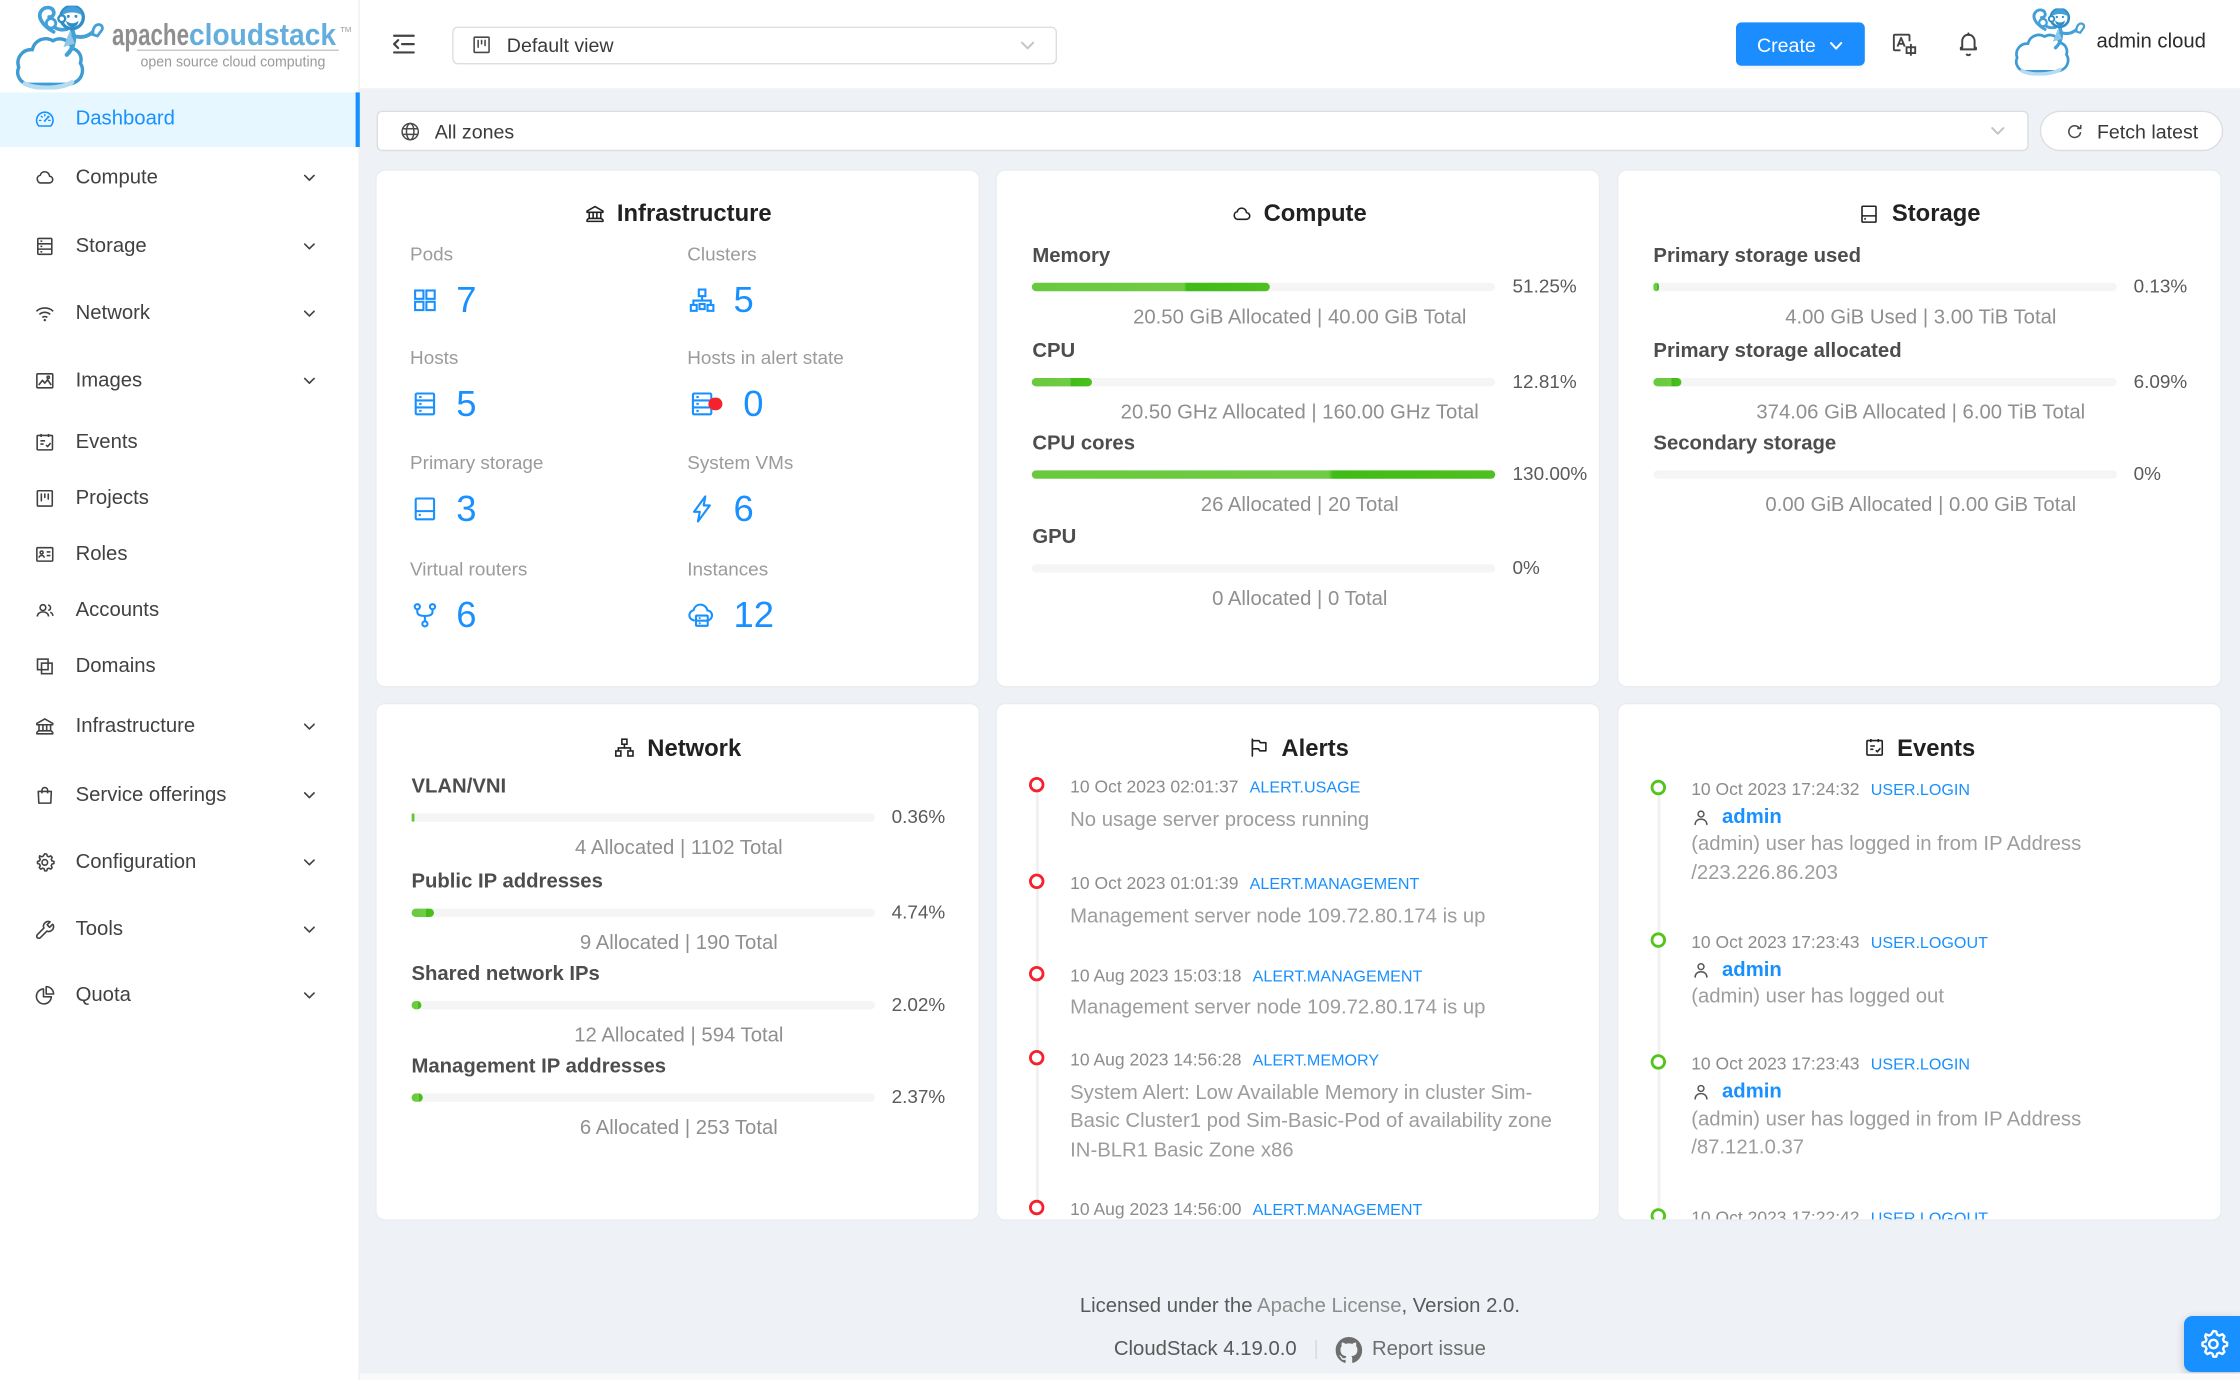 The width and height of the screenshot is (2240, 1380). Describe the element at coordinates (345, 29) in the screenshot. I see `svg-text: TM` at that location.